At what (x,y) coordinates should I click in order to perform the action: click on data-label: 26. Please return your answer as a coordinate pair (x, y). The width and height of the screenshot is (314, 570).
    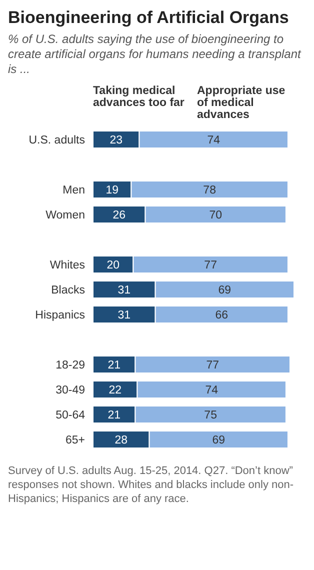
    Looking at the image, I should click on (119, 216).